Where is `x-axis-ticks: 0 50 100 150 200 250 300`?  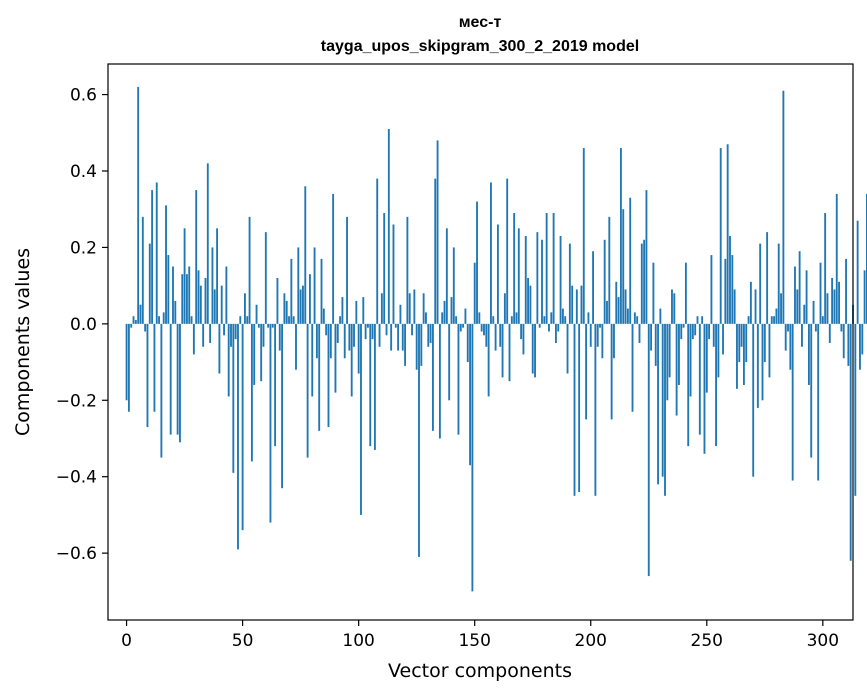 x-axis-ticks: 0 50 100 150 200 250 300 is located at coordinates (480, 635).